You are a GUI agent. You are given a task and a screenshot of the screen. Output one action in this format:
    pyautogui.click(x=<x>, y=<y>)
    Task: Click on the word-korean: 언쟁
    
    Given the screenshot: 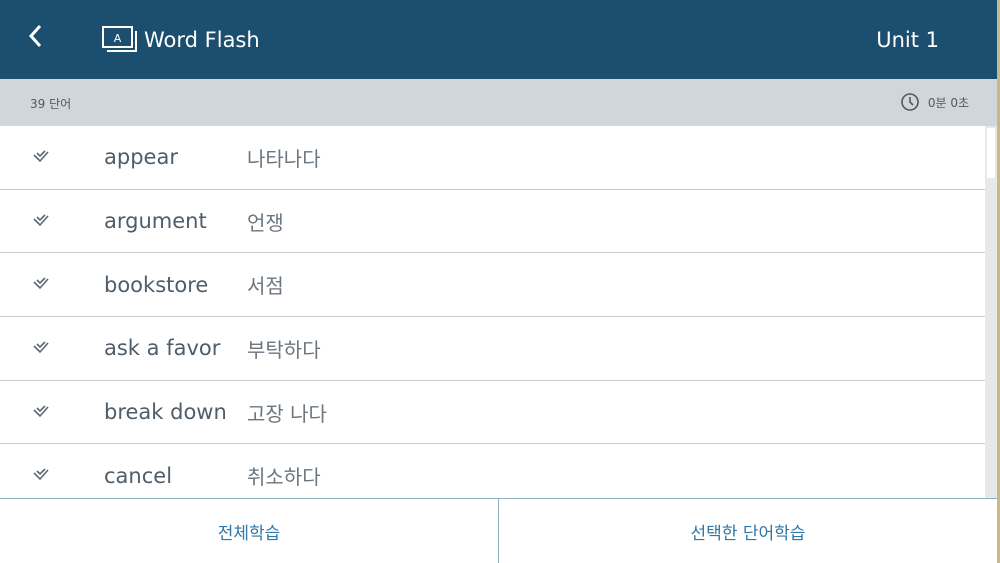 What is the action you would take?
    pyautogui.click(x=265, y=222)
    